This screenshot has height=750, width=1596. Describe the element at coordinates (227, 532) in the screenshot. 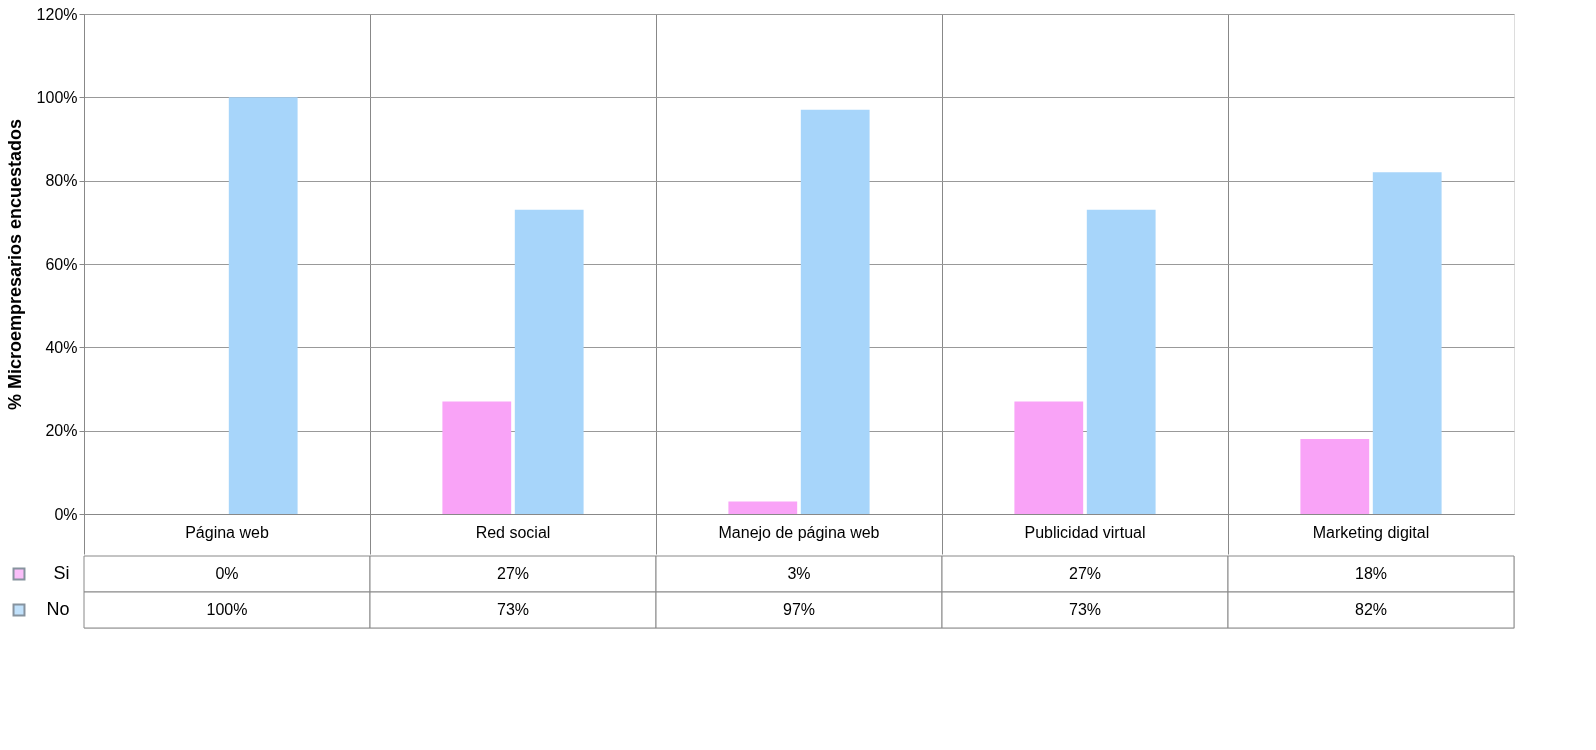

I see `x-tick-label: Página web` at that location.